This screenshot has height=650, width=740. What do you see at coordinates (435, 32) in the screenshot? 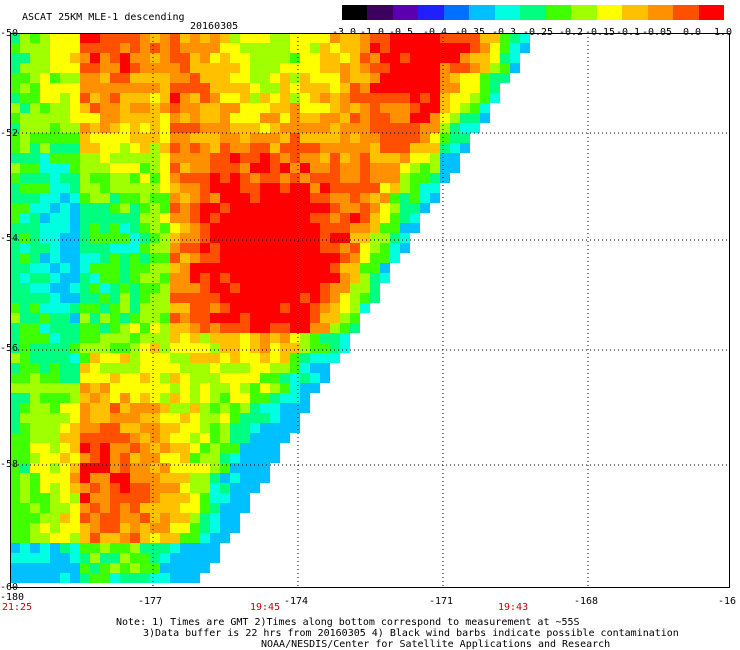
I see `color-scale-label: -0.4` at bounding box center [435, 32].